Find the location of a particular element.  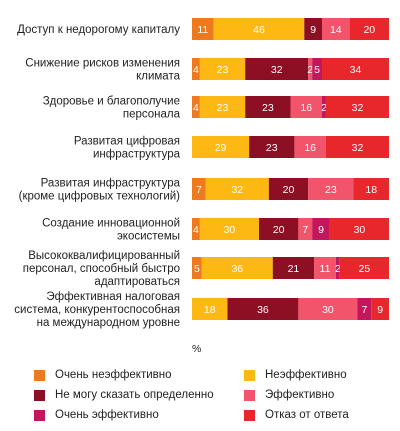

legend-label: Эффективно is located at coordinates (300, 395).